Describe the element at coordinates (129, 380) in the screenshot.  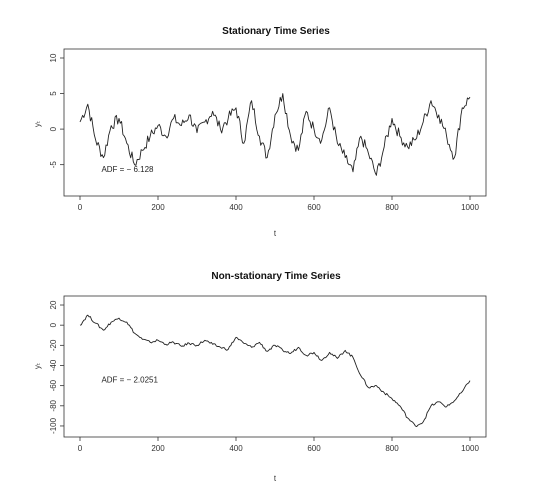
I see `adf-annotation: ADF = − 2.0251` at that location.